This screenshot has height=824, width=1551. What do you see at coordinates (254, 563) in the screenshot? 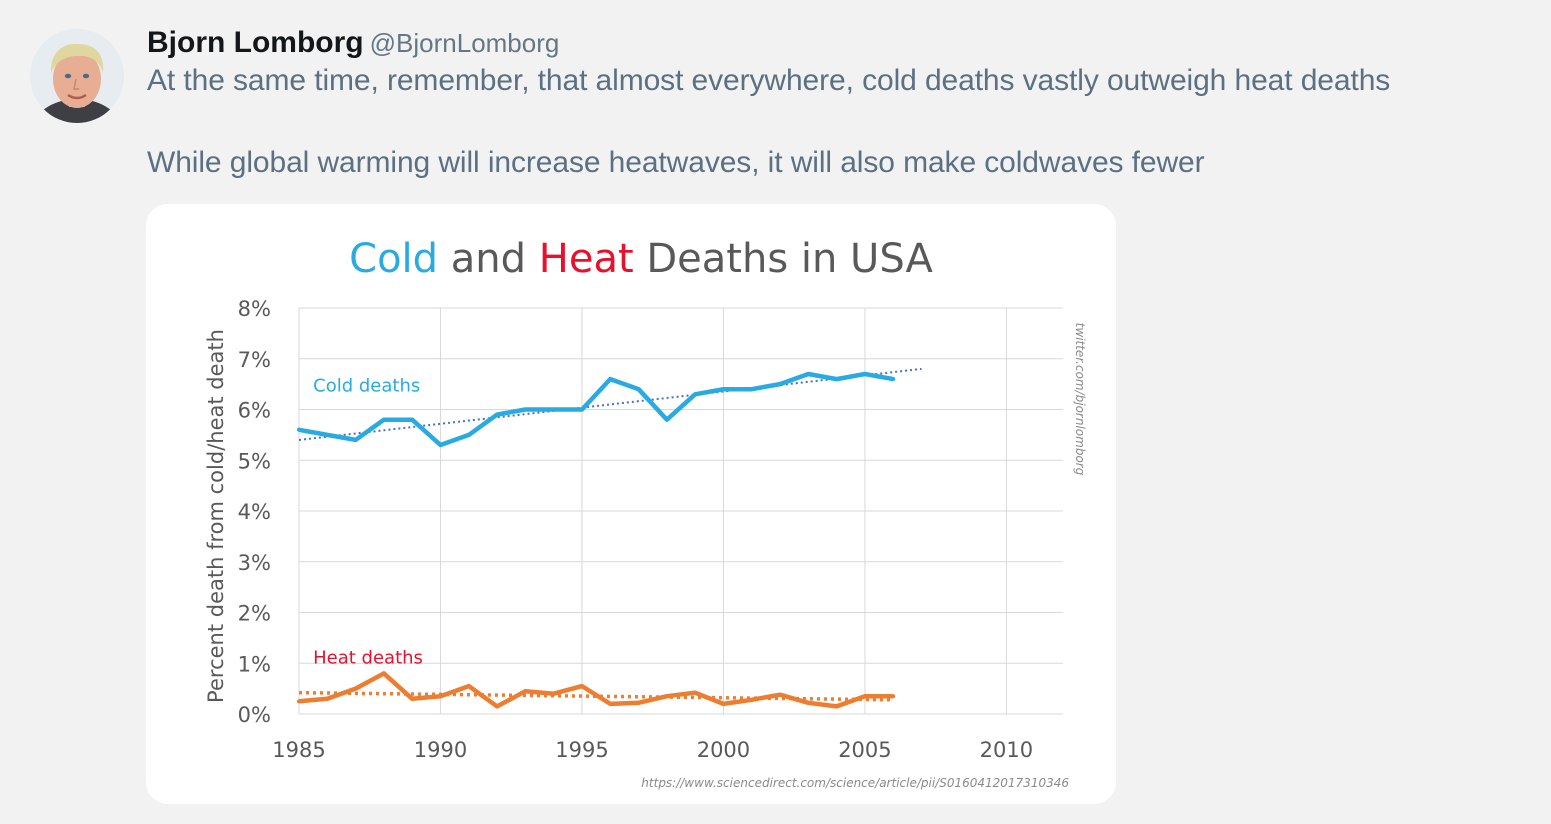
I see `y-tick-label: 3%` at bounding box center [254, 563].